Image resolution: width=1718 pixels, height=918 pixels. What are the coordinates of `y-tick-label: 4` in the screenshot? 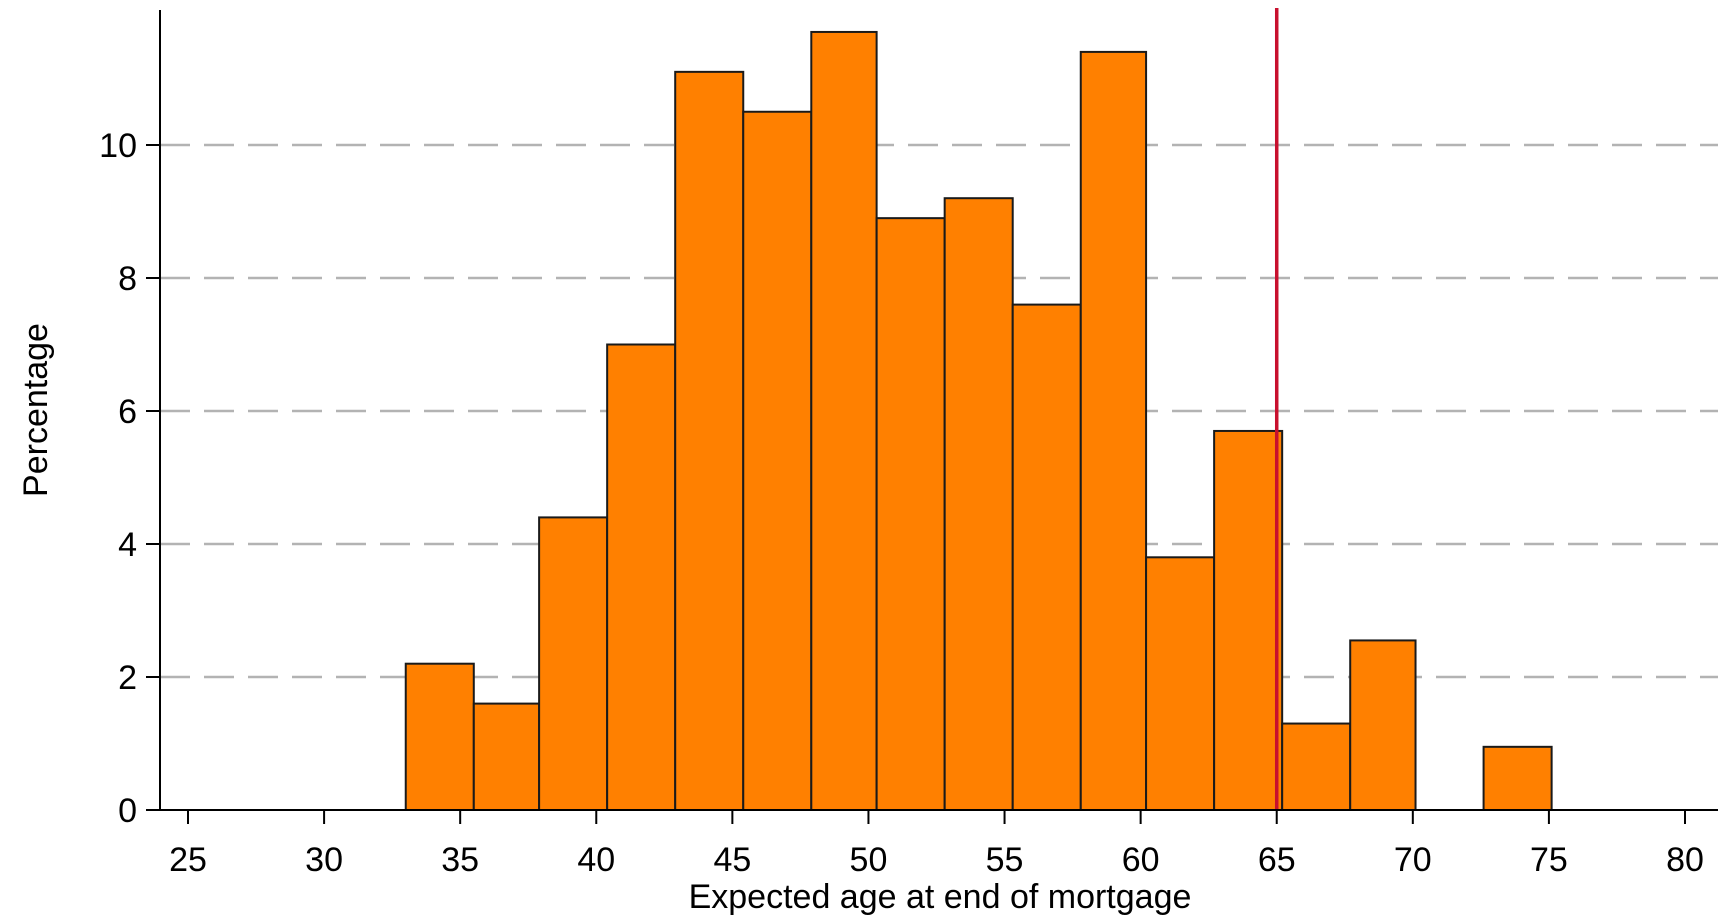 It's located at (127, 545).